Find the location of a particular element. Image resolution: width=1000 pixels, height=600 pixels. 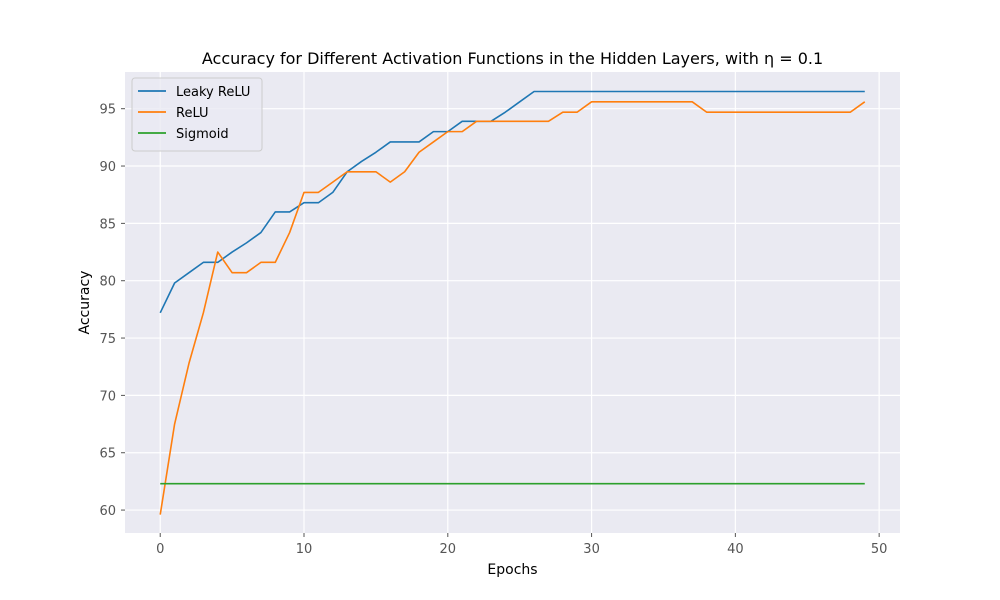

y-tick-label: 70 is located at coordinates (107, 396).